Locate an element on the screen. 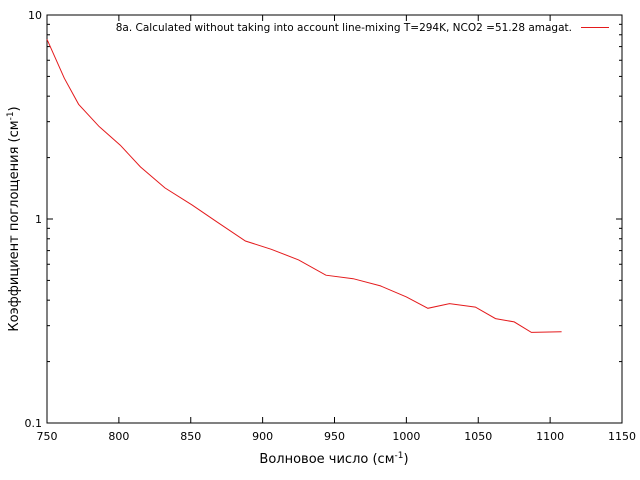 This screenshot has width=640, height=480. x-tick-label: 800 is located at coordinates (118, 436).